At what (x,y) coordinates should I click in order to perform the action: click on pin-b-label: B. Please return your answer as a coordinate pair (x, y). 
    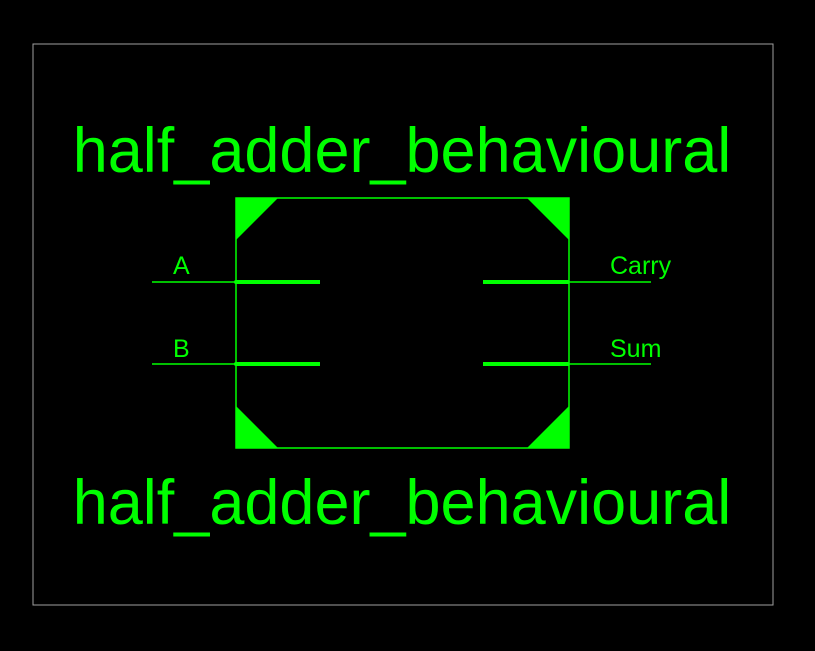
    Looking at the image, I should click on (181, 349).